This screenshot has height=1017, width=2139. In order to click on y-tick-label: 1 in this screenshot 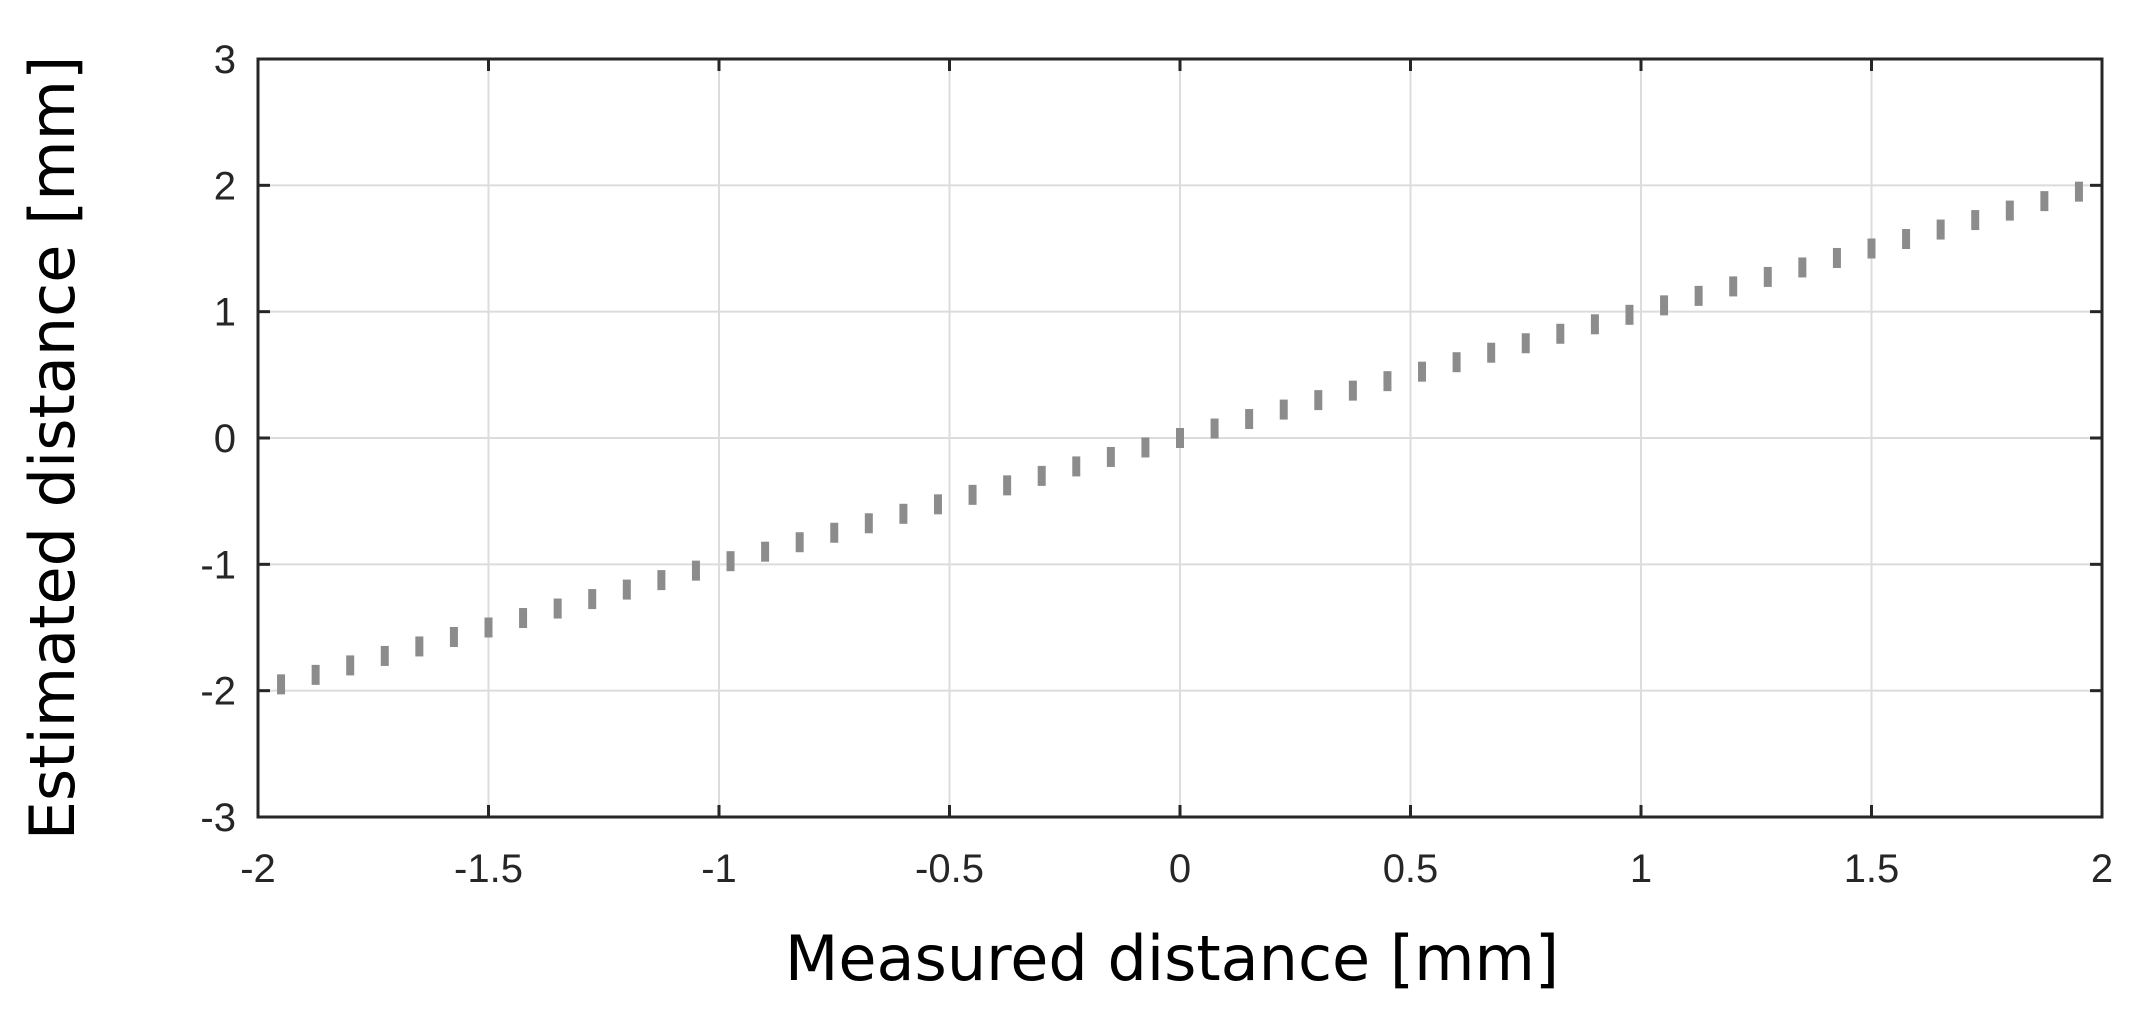, I will do `click(225, 313)`.